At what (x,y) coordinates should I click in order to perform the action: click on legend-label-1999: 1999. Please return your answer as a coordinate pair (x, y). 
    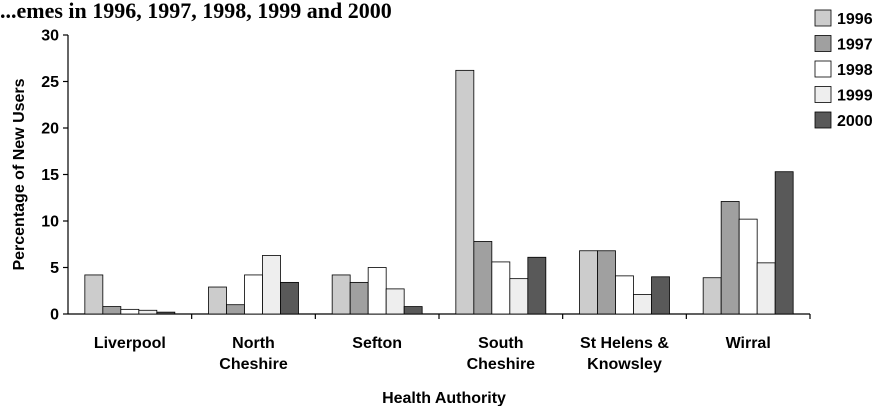
    Looking at the image, I should click on (855, 96).